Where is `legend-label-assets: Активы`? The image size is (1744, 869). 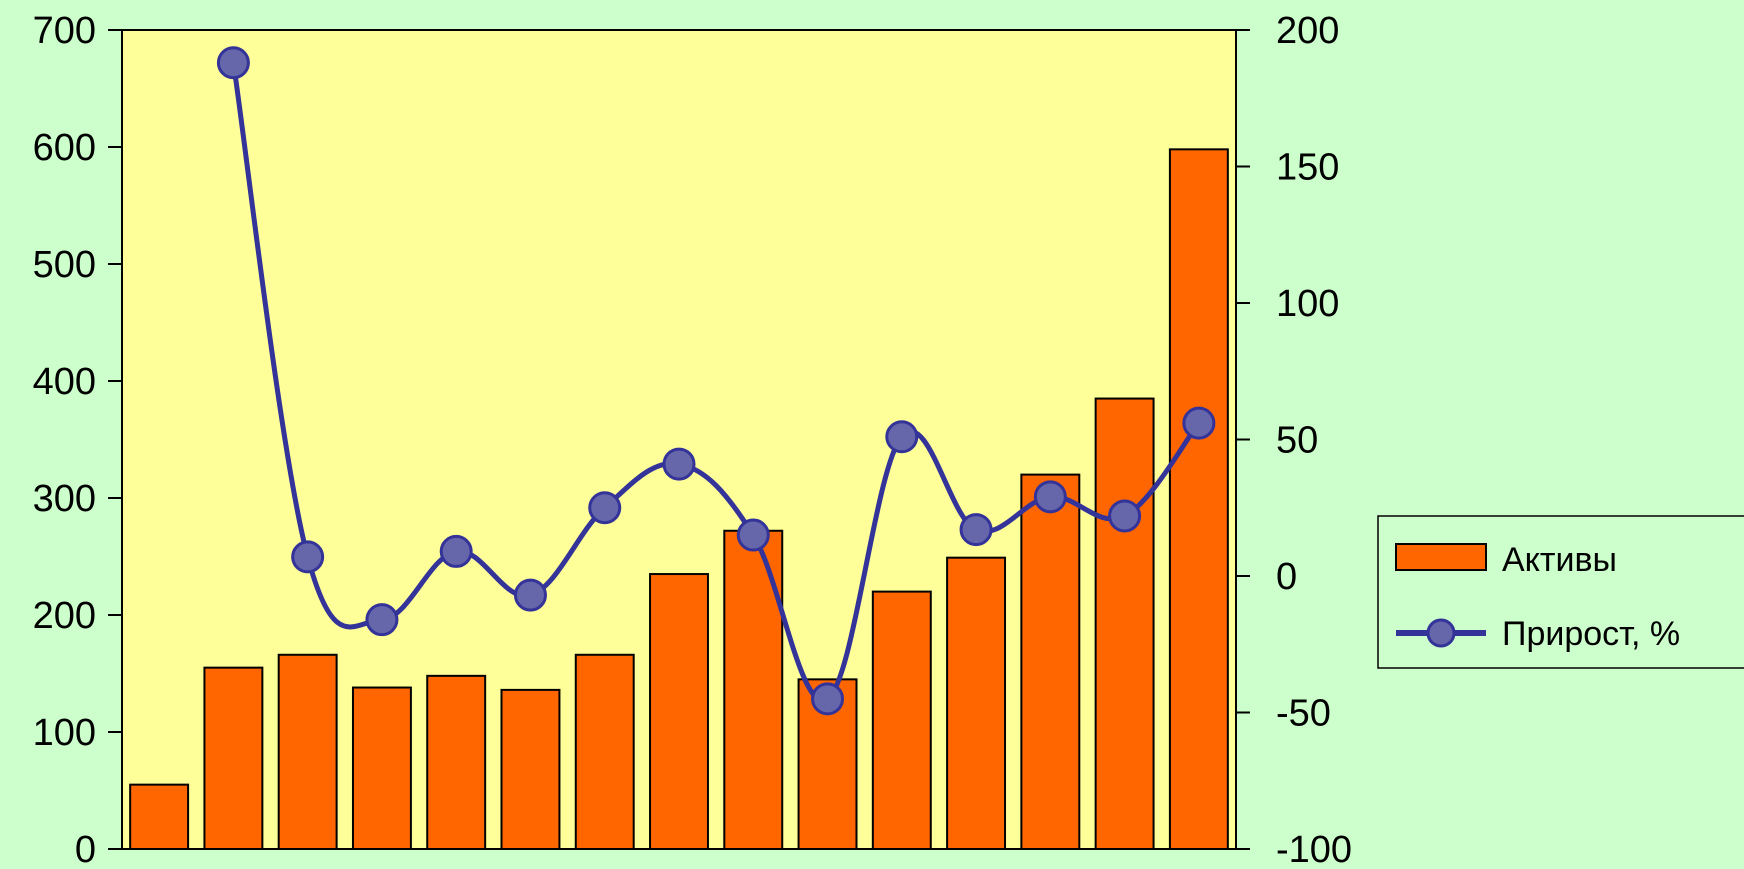
legend-label-assets: Активы is located at coordinates (1559, 560).